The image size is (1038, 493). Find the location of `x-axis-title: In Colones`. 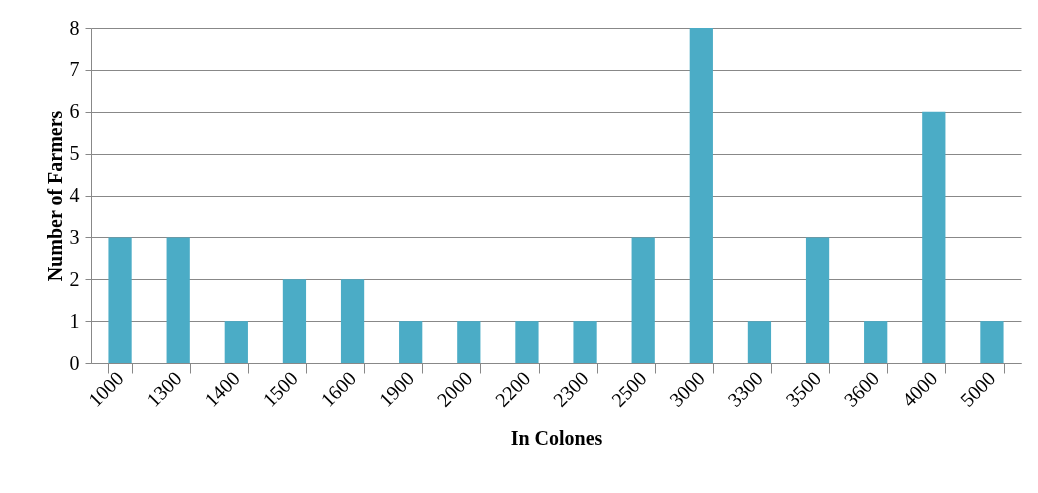

x-axis-title: In Colones is located at coordinates (556, 437).